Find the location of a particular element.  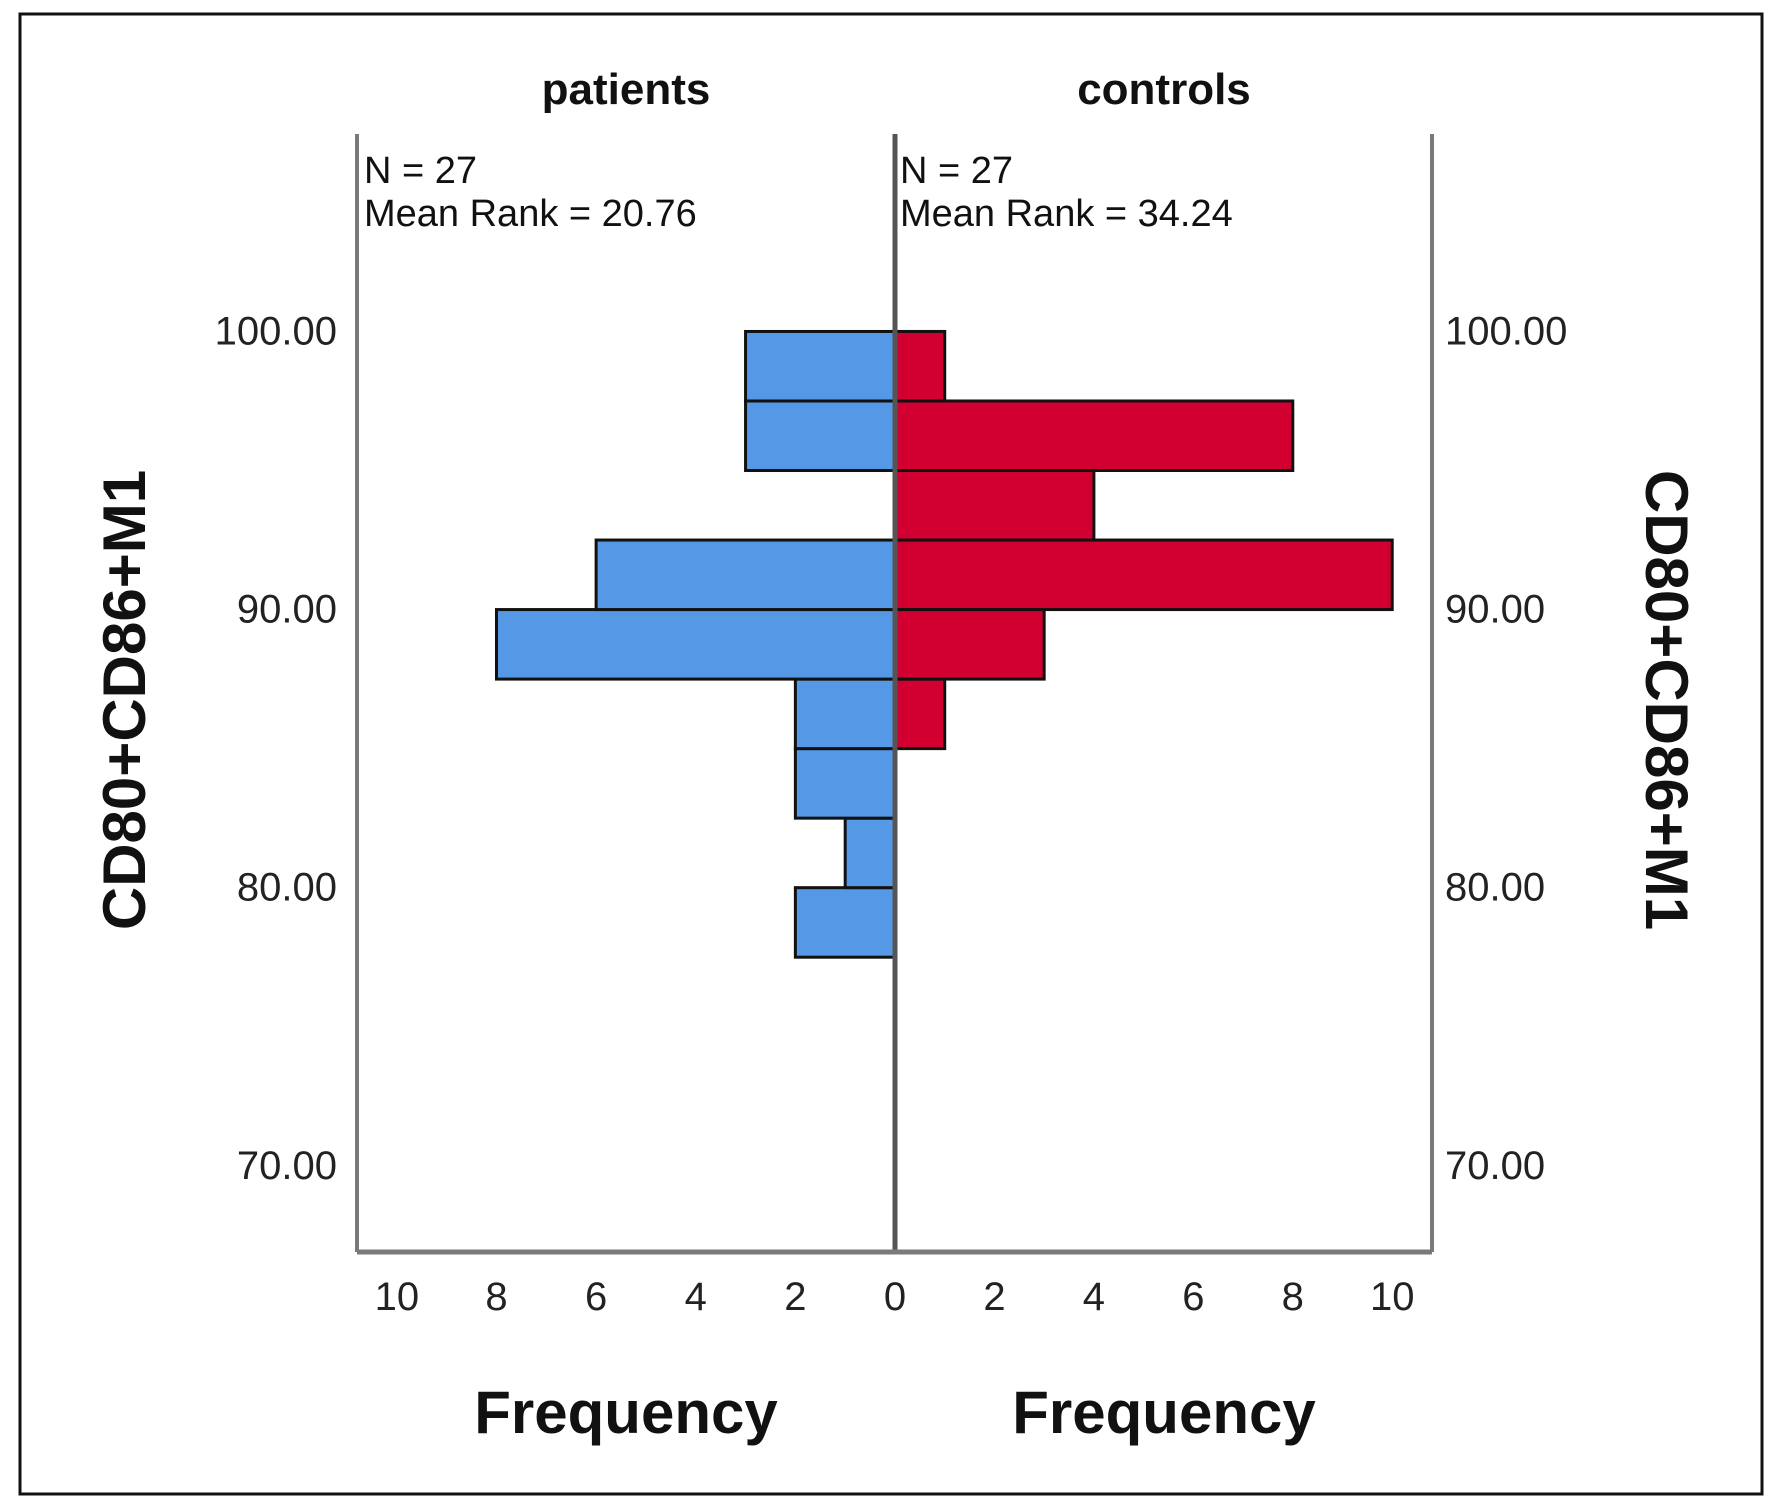

bar-controls-91.25 is located at coordinates (1143, 575).